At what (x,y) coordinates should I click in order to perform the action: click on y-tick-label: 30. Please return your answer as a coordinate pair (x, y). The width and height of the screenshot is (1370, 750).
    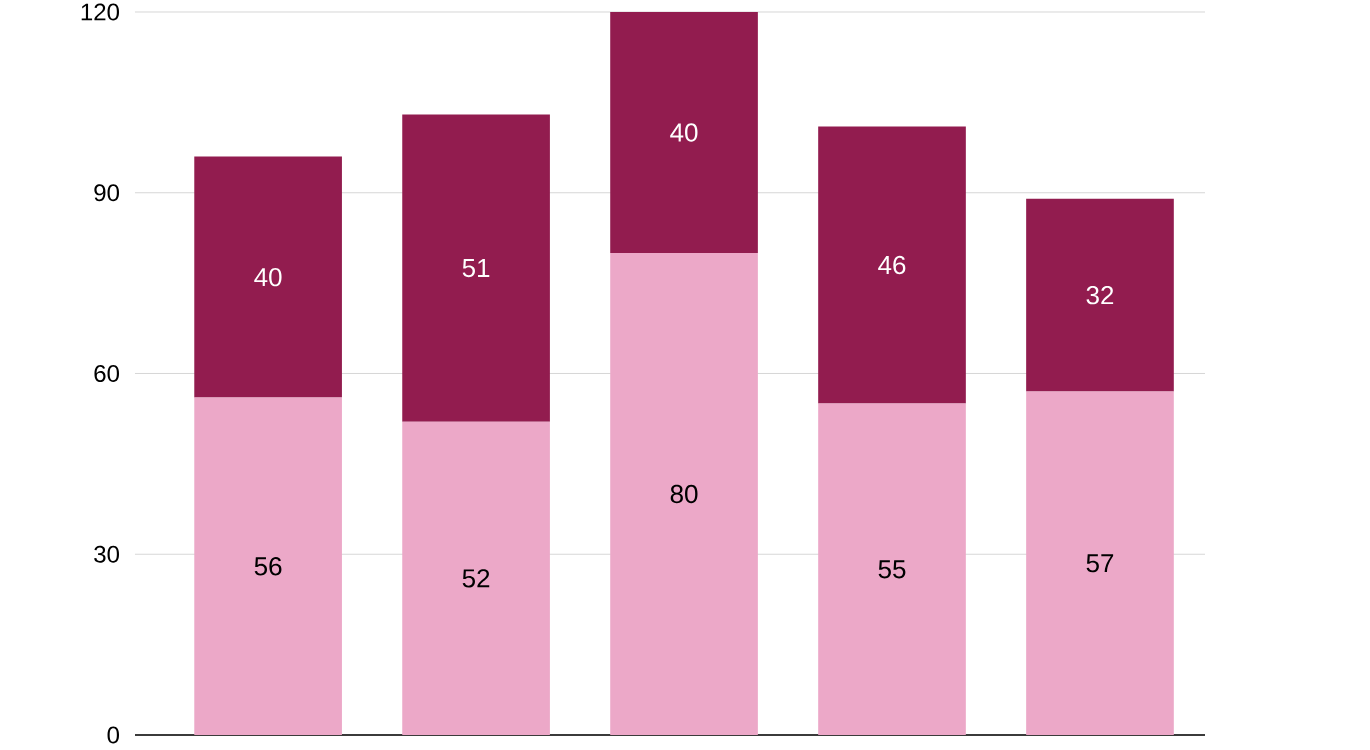
    Looking at the image, I should click on (107, 554).